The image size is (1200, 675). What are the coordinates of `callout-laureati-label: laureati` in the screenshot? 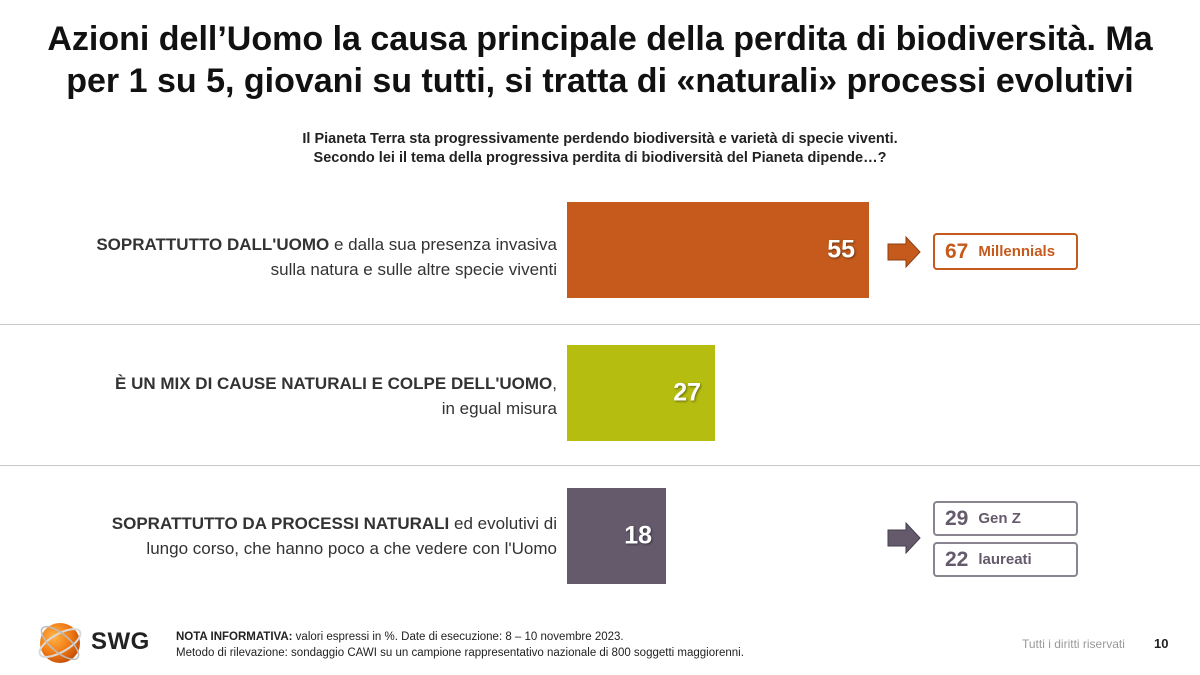 It's located at (1005, 559).